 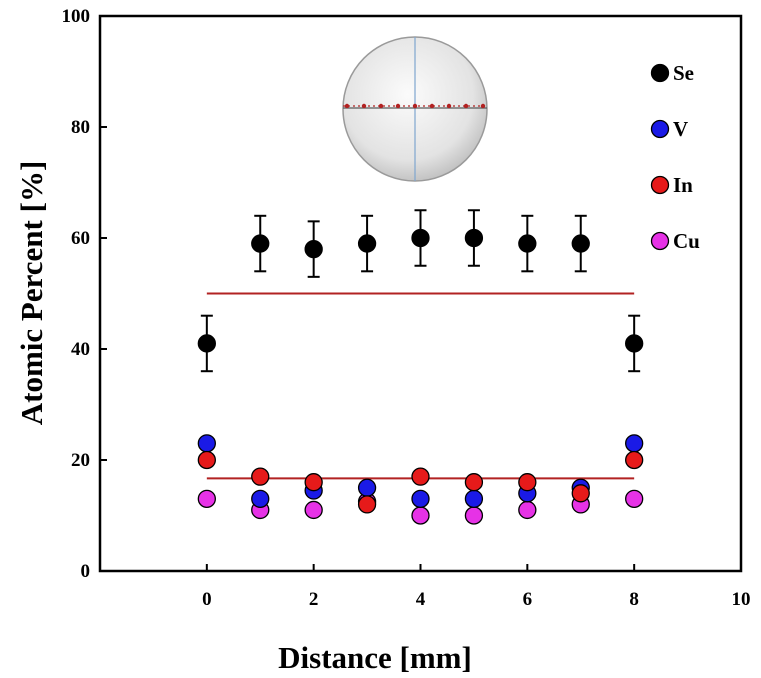 I want to click on legend-label: Cu, so click(x=686, y=241).